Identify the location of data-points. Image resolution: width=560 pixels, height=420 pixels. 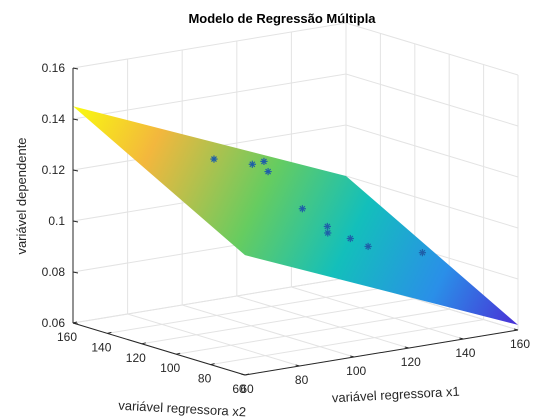
(318, 206).